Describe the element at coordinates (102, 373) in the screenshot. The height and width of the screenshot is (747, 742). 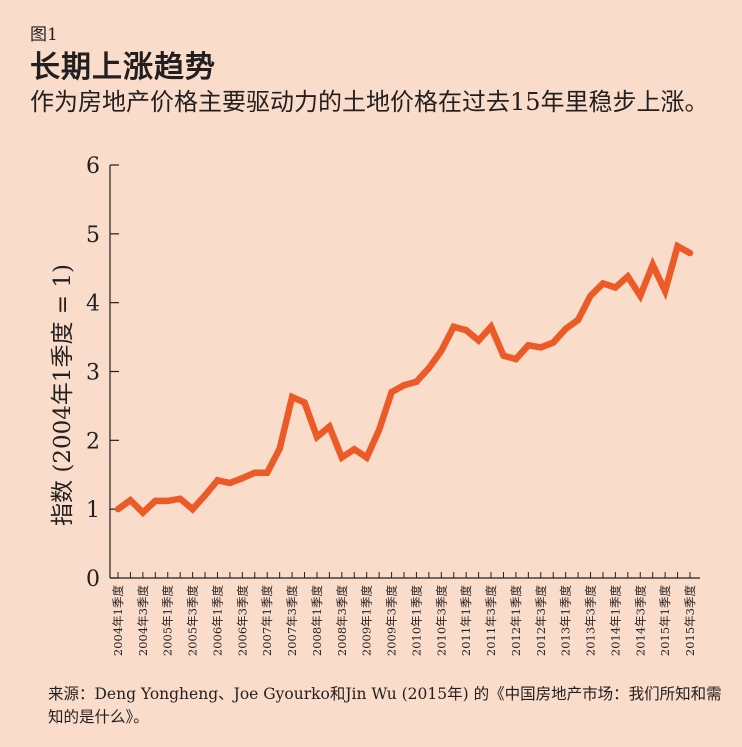
I see `y-ticks: 0 1 2 3 4 5 6` at that location.